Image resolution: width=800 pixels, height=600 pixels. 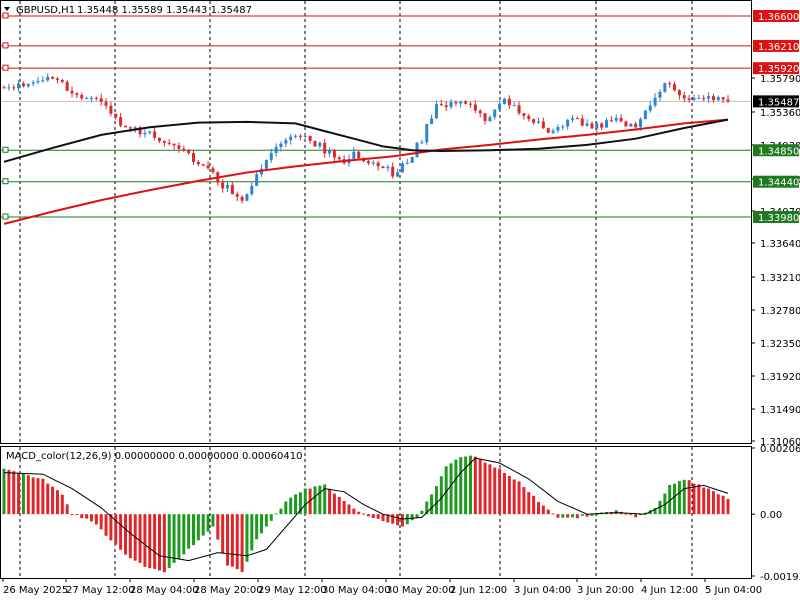 What do you see at coordinates (778, 69) in the screenshot?
I see `resistance-level-2-tag-text: 1.35920` at bounding box center [778, 69].